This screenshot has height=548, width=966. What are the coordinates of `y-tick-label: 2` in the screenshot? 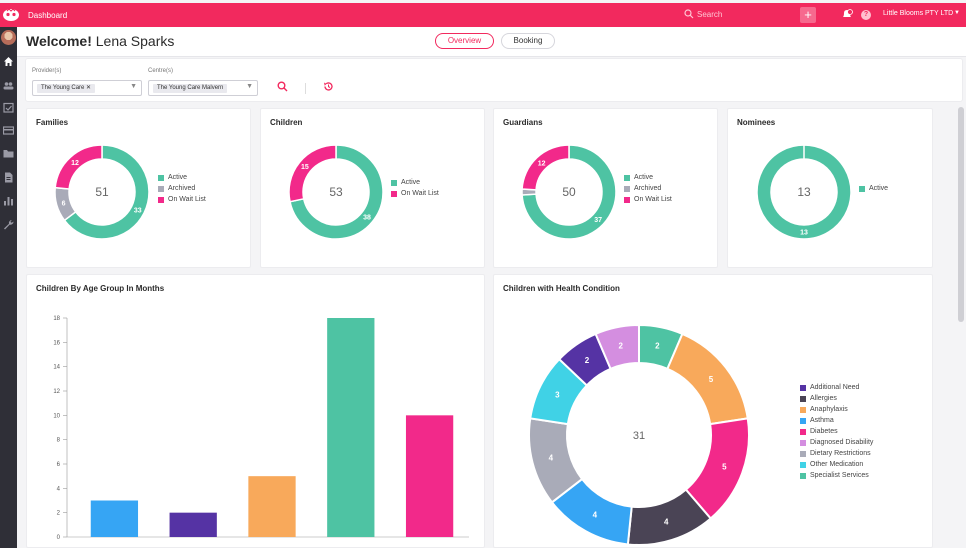 It's located at (59, 514).